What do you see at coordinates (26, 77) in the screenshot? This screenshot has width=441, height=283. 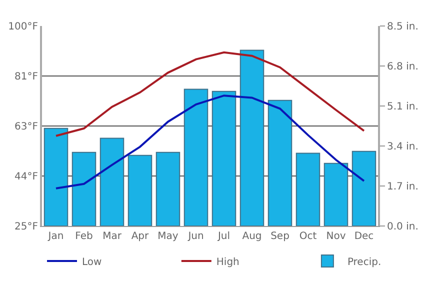 I see `y-tick-label: 81°F` at bounding box center [26, 77].